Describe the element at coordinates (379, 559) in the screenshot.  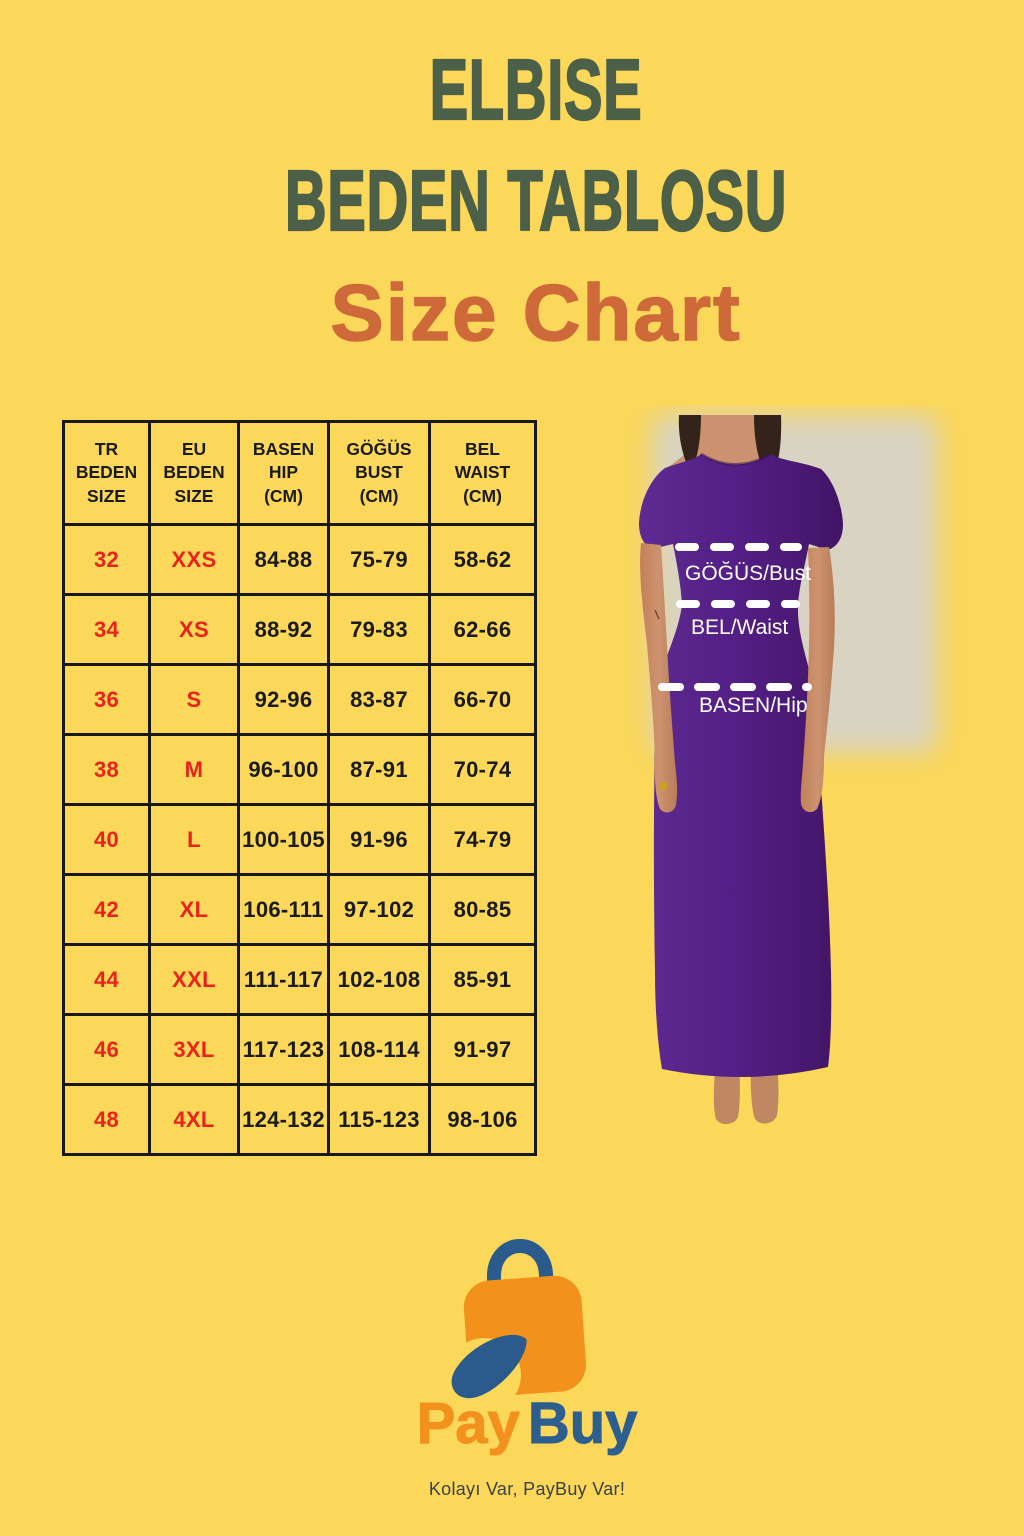
I see `cell-bust: 75-79` at that location.